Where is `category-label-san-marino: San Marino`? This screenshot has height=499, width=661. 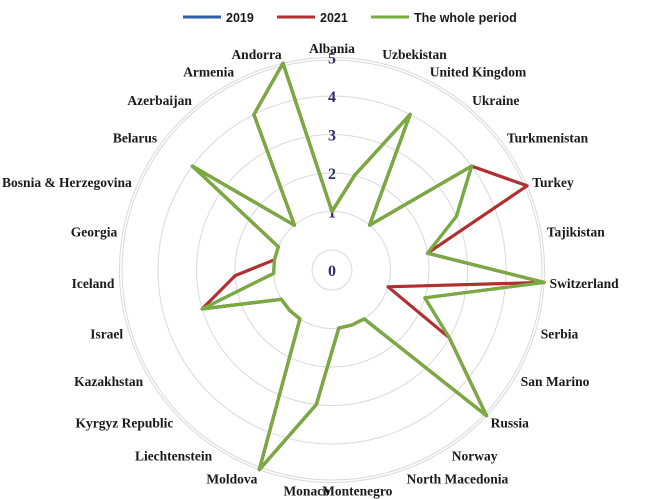 category-label-san-marino: San Marino is located at coordinates (555, 381).